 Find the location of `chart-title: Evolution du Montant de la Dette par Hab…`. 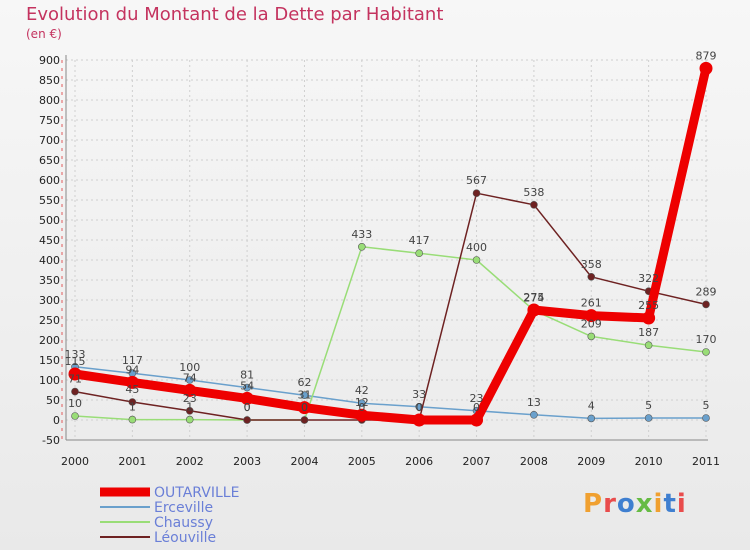

chart-title: Evolution du Montant de la Dette par Hab… is located at coordinates (235, 14).